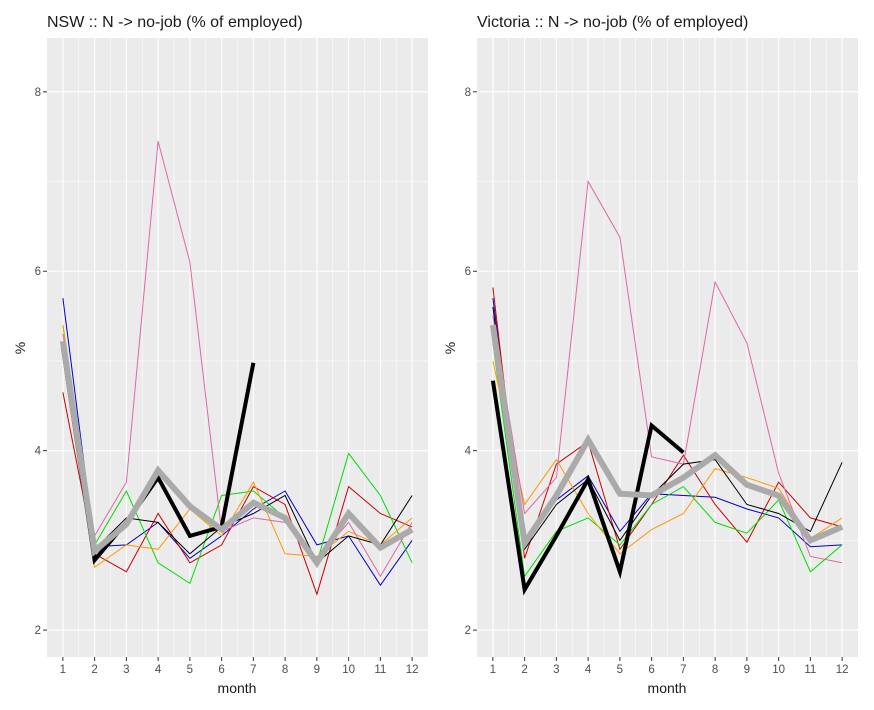 This screenshot has width=874, height=710. Describe the element at coordinates (587, 488) in the screenshot. I see `victoria-series-current-year-line` at that location.